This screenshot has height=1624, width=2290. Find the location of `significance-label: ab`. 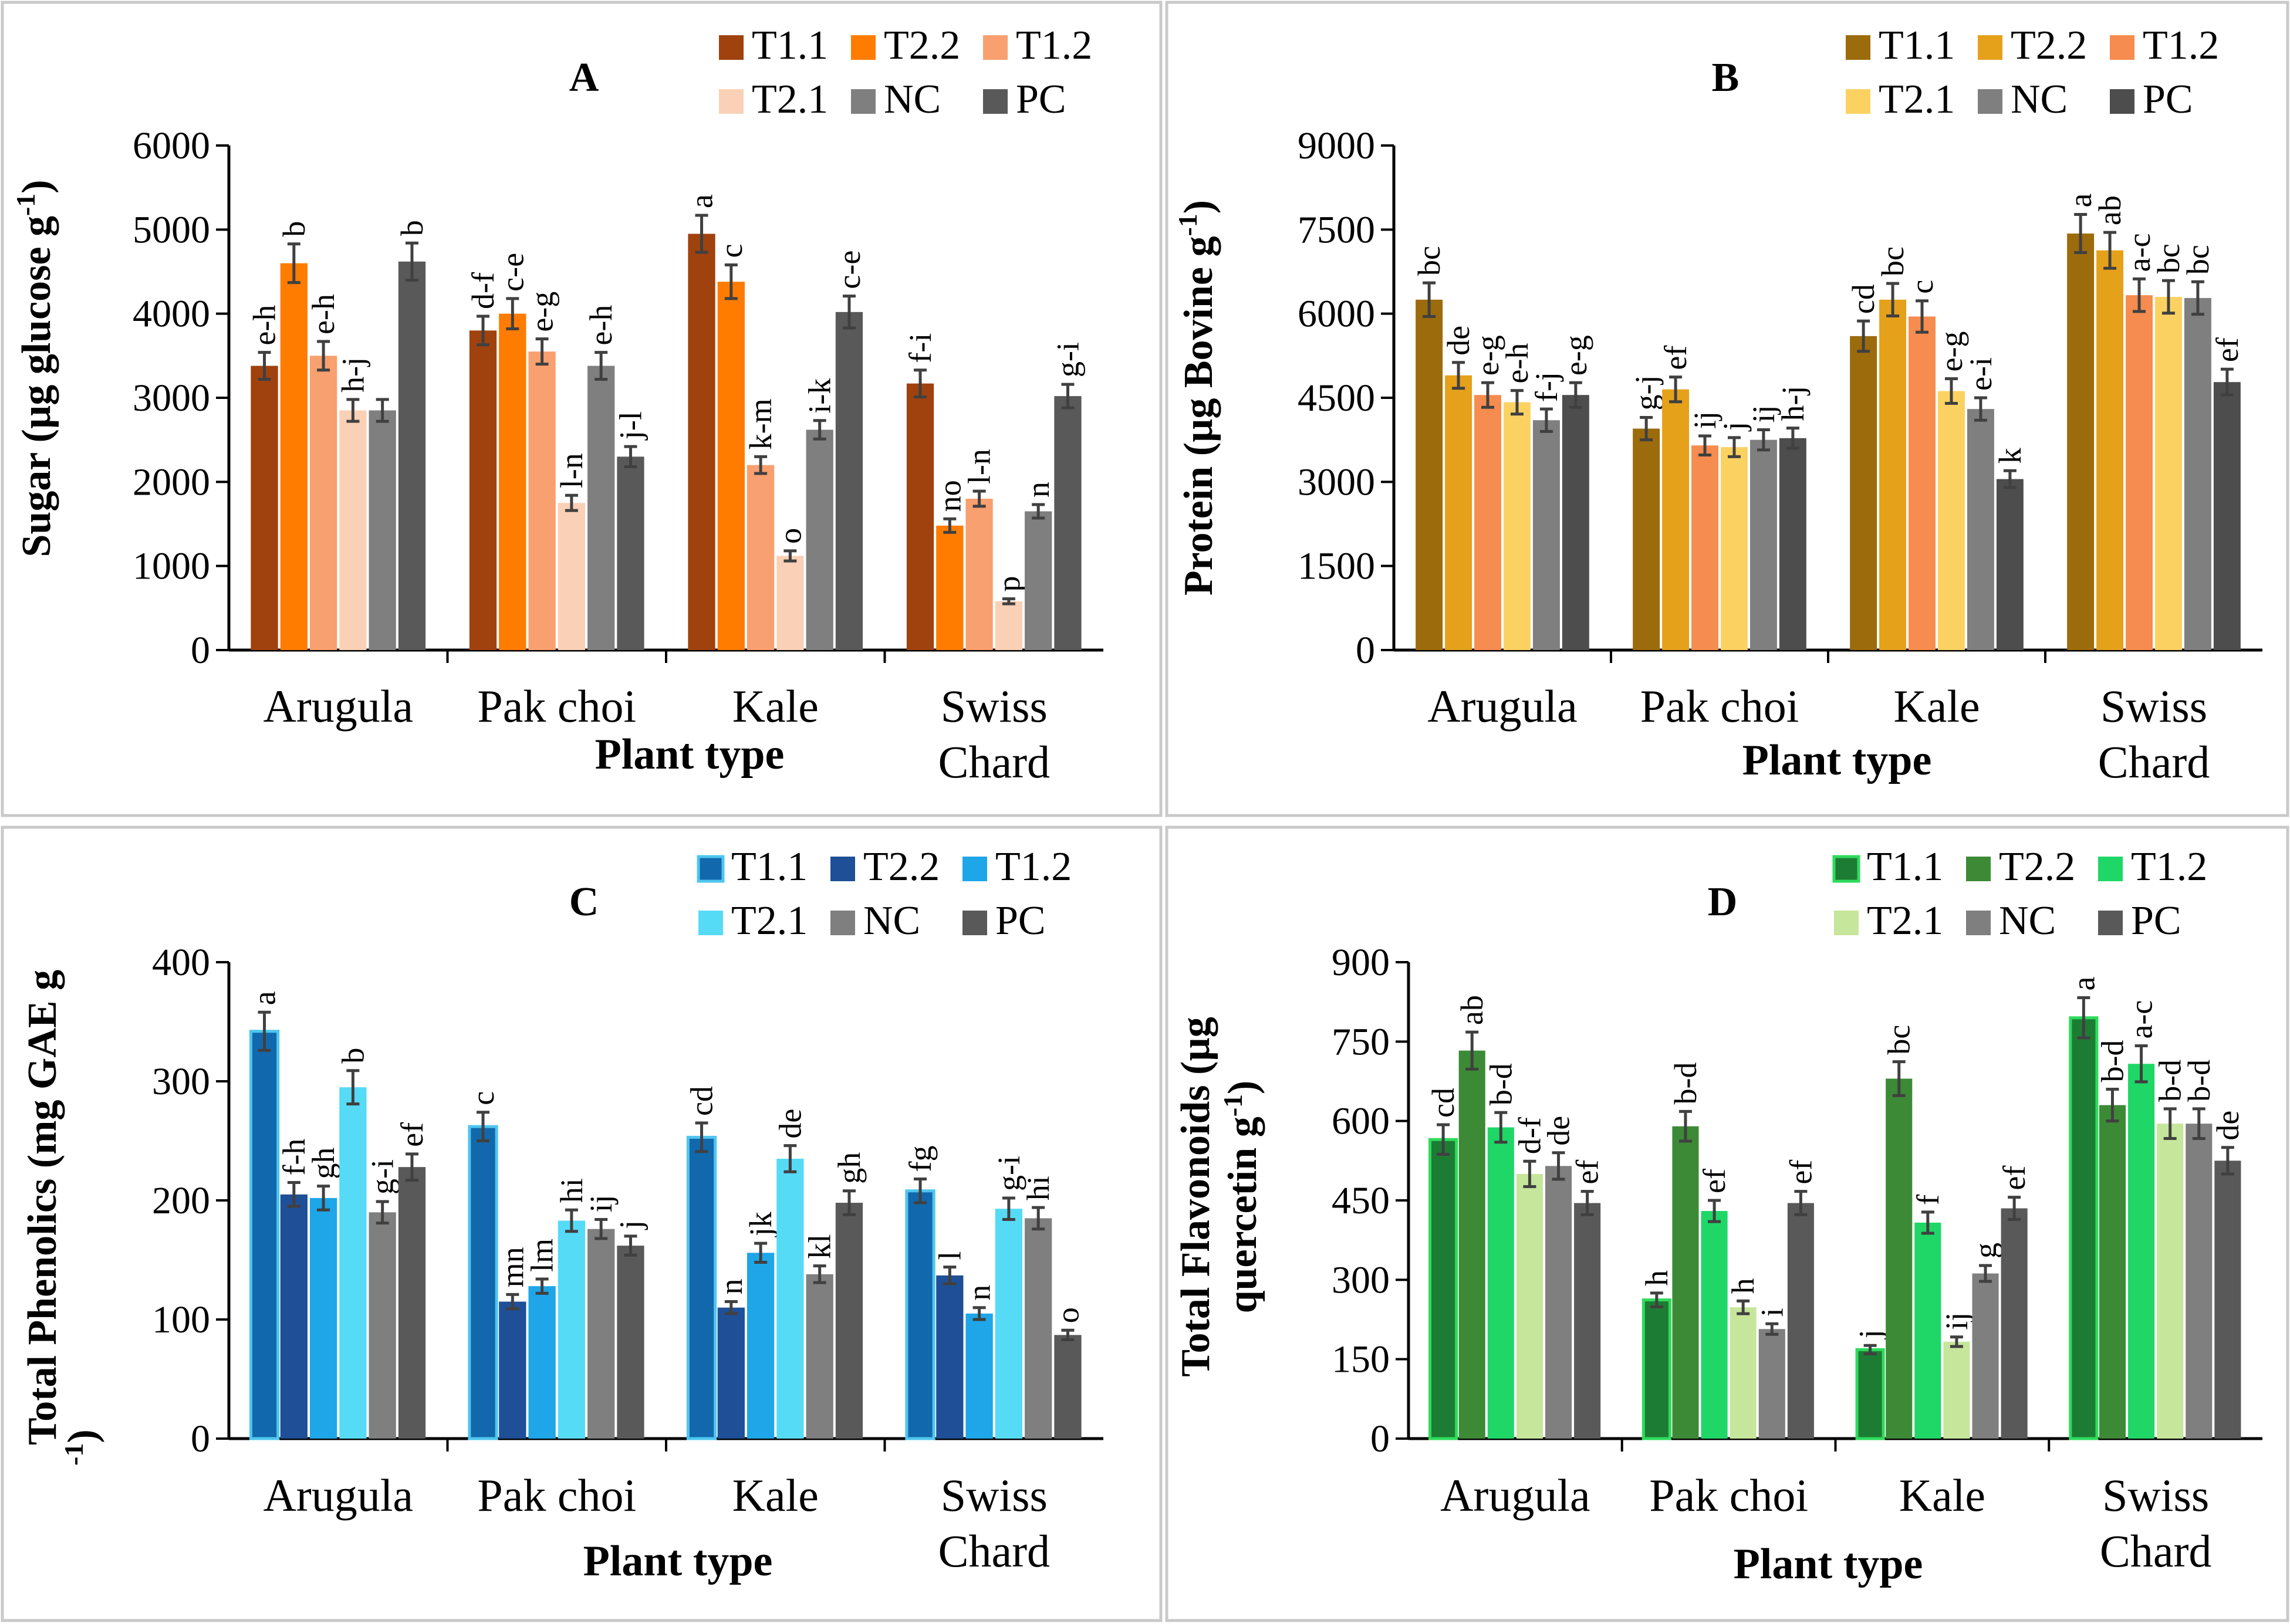

significance-label: ab is located at coordinates (2110, 210).